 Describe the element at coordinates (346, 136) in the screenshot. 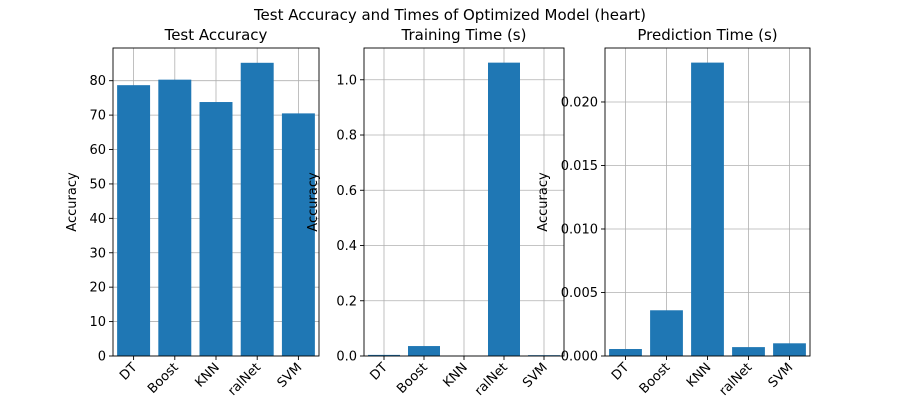

I see `y-tick-label: 0.8` at that location.